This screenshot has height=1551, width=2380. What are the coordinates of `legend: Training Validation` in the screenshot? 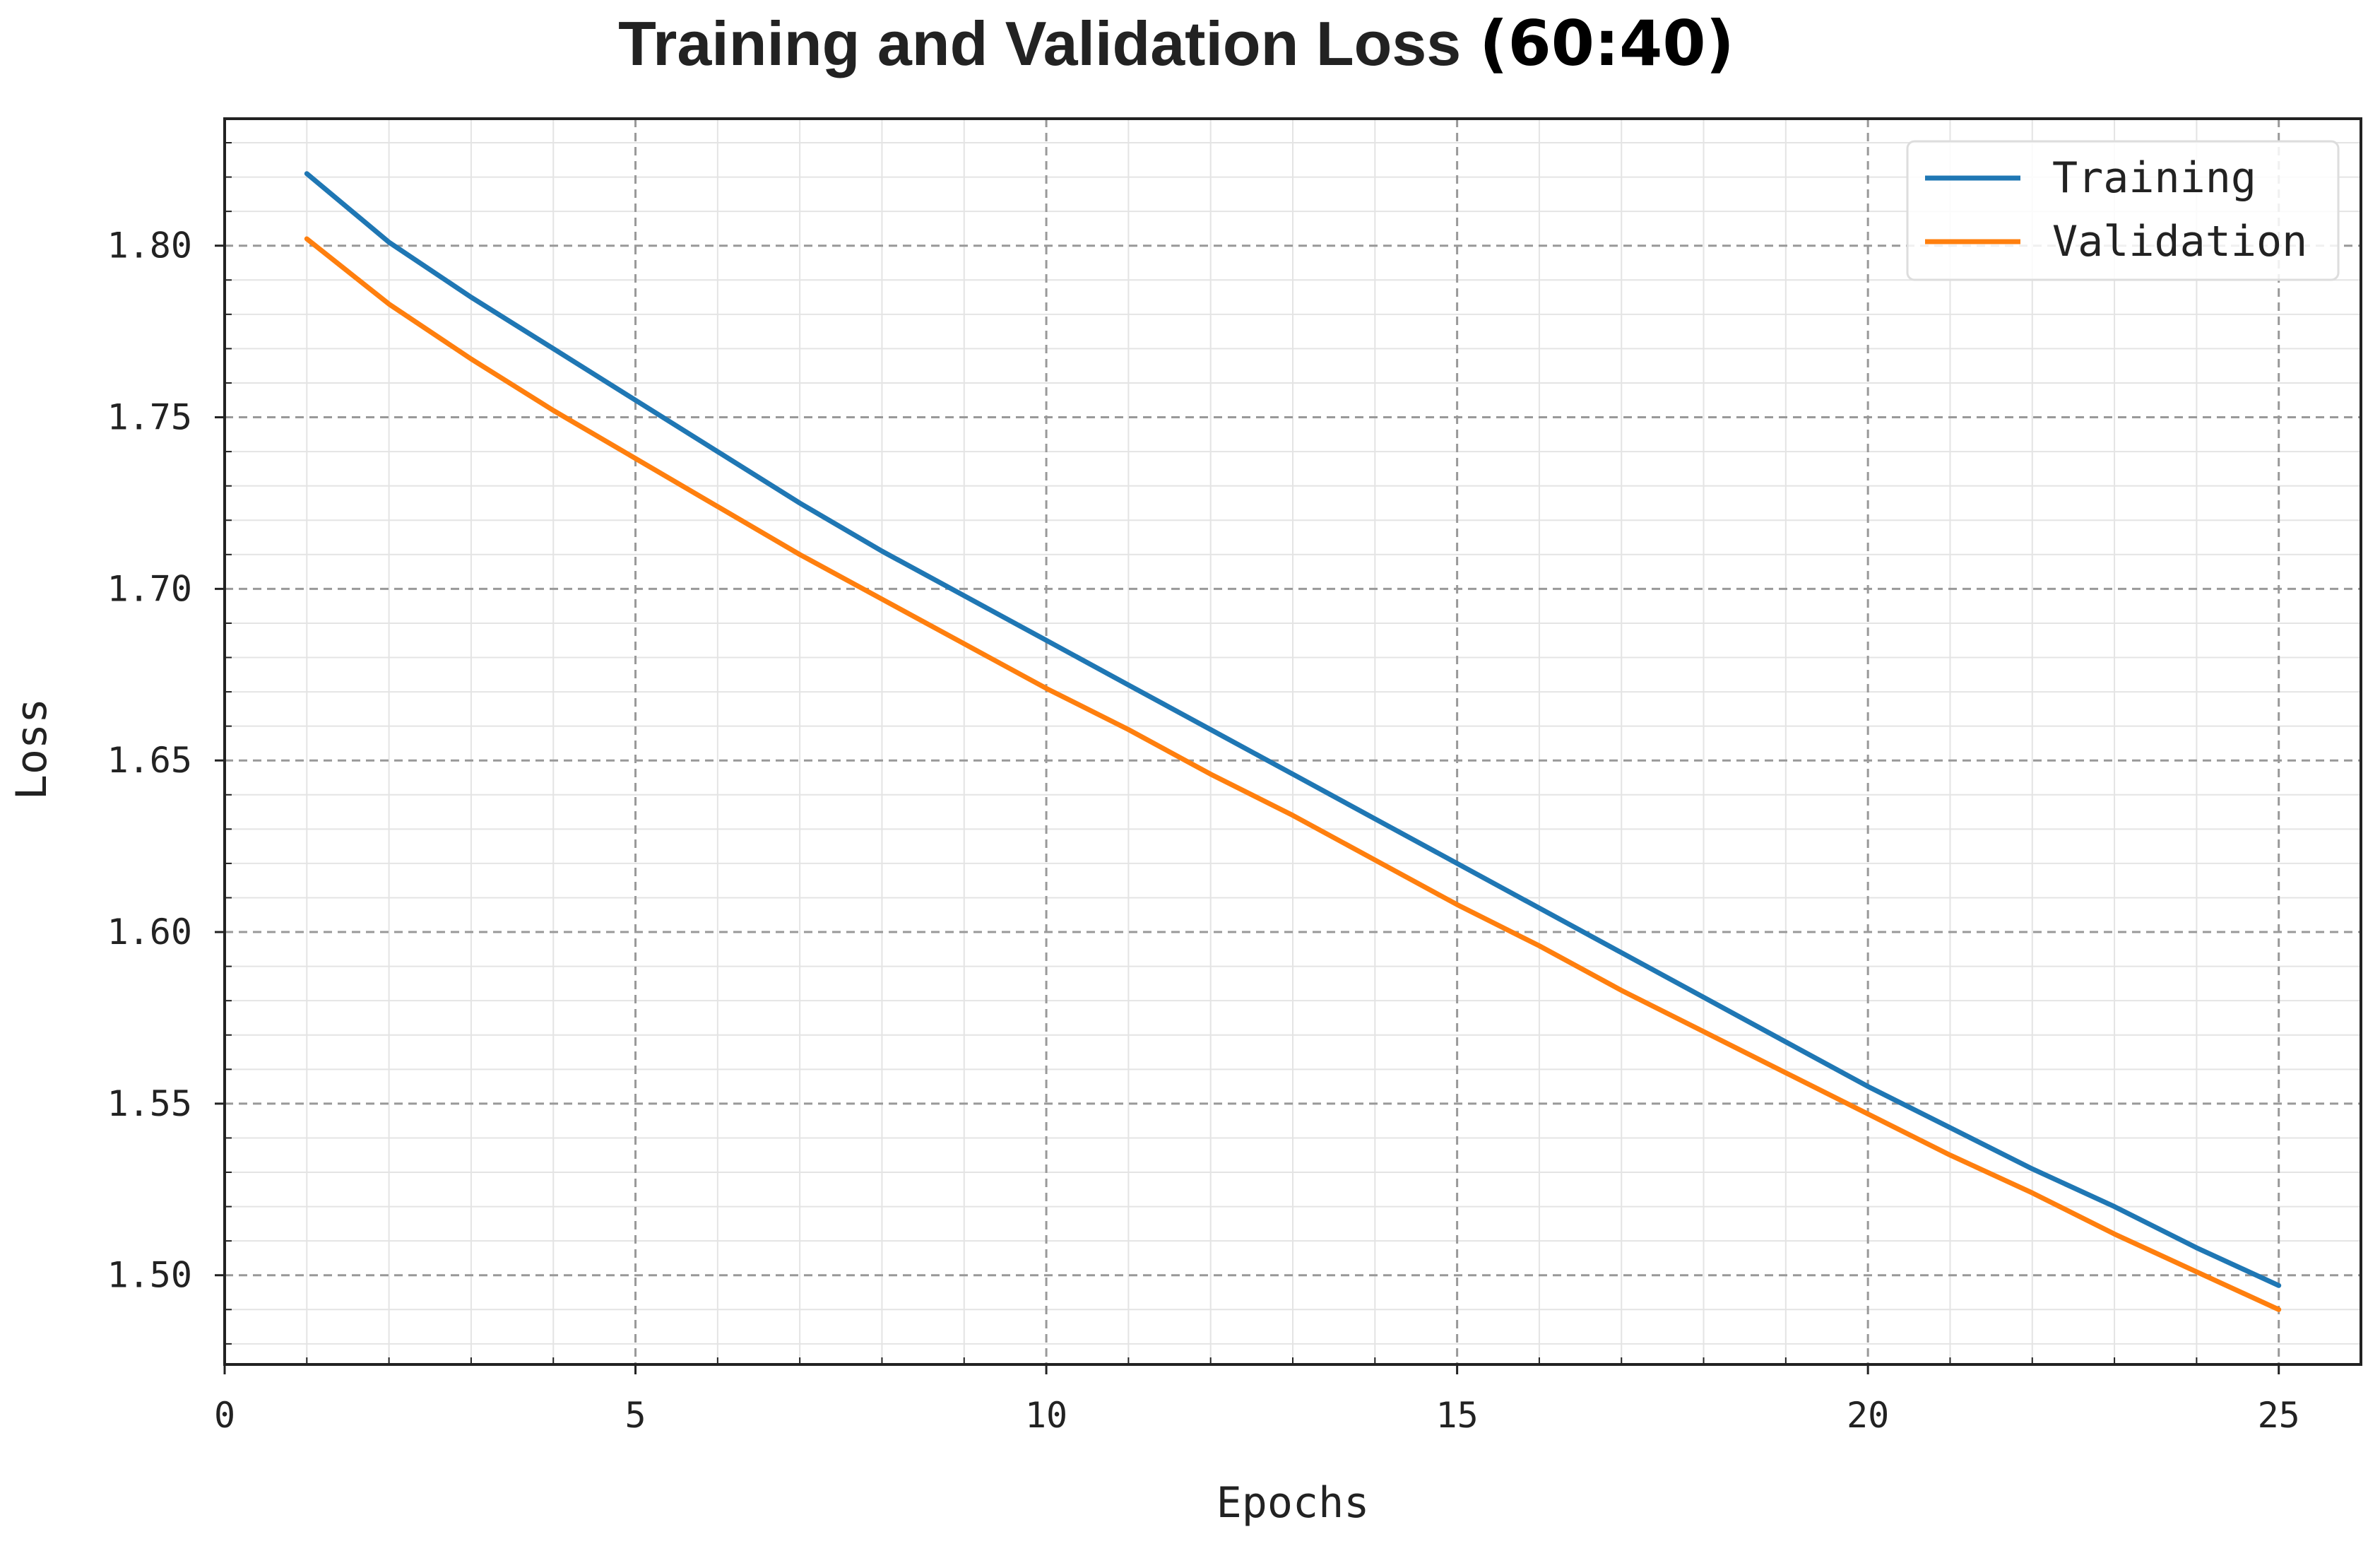 It's located at (2123, 211).